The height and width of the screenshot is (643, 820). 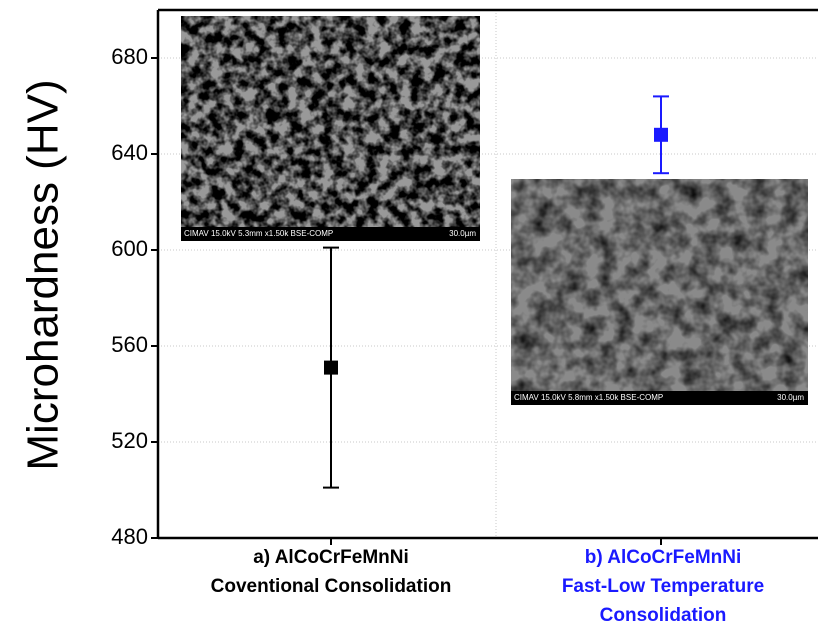 What do you see at coordinates (331, 572) in the screenshot?
I see `x-tick-label: a) AlCoCrFeMnNi Coventional Consolidation` at bounding box center [331, 572].